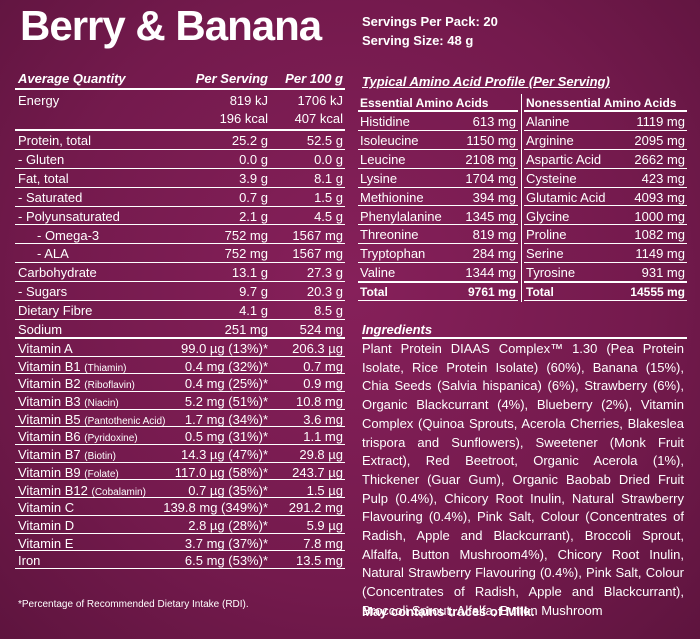 This screenshot has height=639, width=700. I want to click on nutrition-row: Vitamin B1 (Thiamin) 0.4 mg (32%)* 0.7 mg, so click(180, 366).